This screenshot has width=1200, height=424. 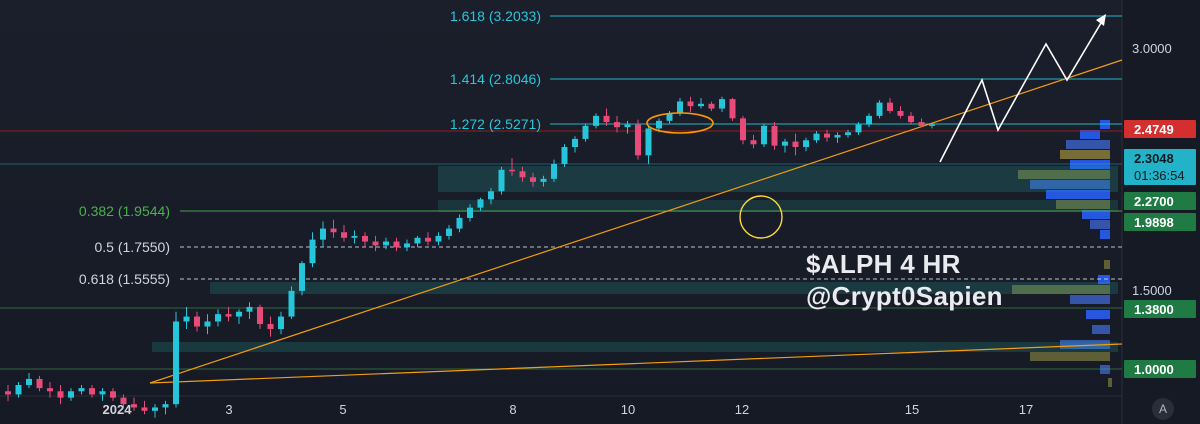 What do you see at coordinates (495, 124) in the screenshot?
I see `fib-level-label: 1.272 (2.5271)` at bounding box center [495, 124].